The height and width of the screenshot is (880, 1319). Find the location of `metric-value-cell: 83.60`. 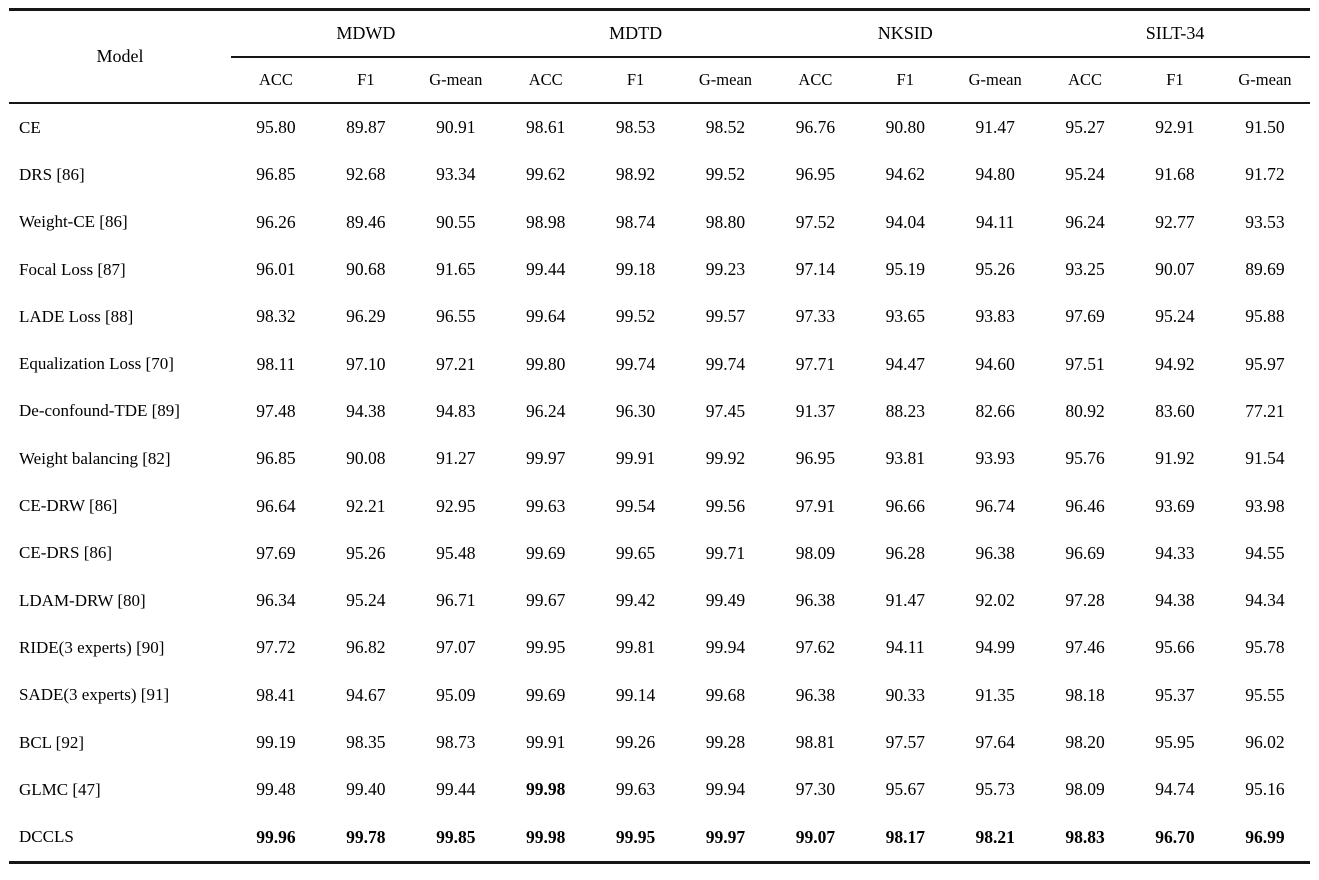

metric-value-cell: 83.60 is located at coordinates (1175, 410).